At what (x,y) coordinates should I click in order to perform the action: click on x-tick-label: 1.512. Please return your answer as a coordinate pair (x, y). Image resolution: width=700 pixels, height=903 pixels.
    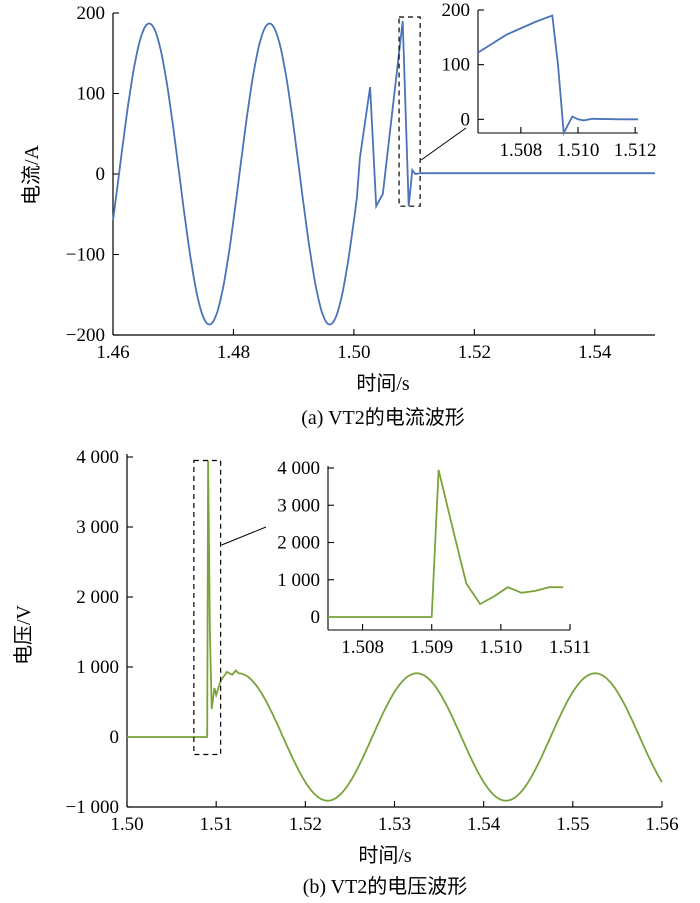
    Looking at the image, I should click on (635, 150).